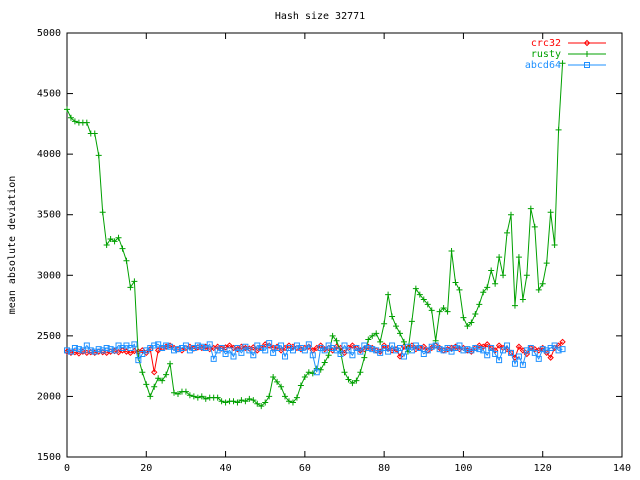 This screenshot has width=640, height=480. I want to click on y-tick-label: 4500, so click(49, 94).